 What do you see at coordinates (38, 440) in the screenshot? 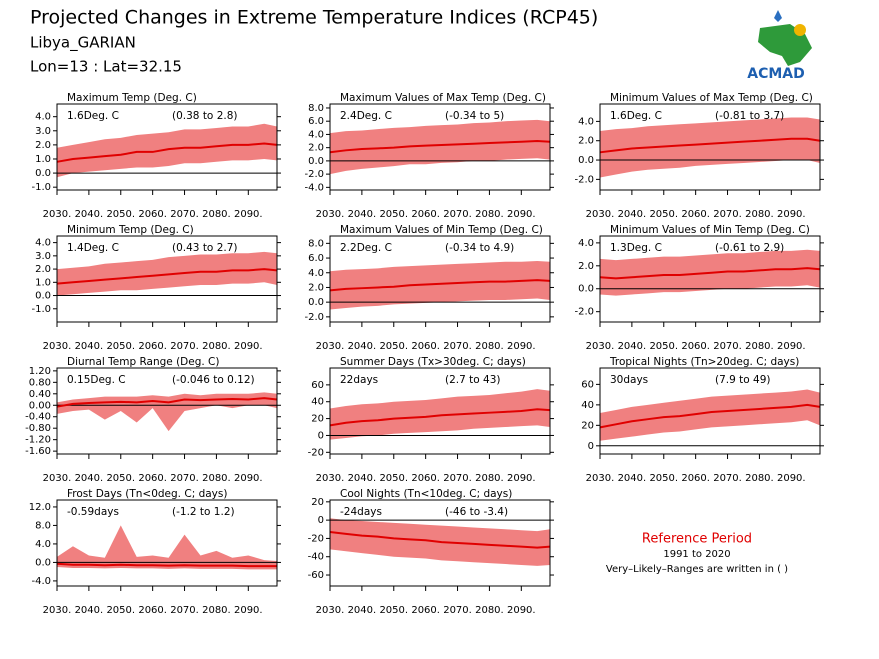
I see `y-tick-label: -1.20` at bounding box center [38, 440].